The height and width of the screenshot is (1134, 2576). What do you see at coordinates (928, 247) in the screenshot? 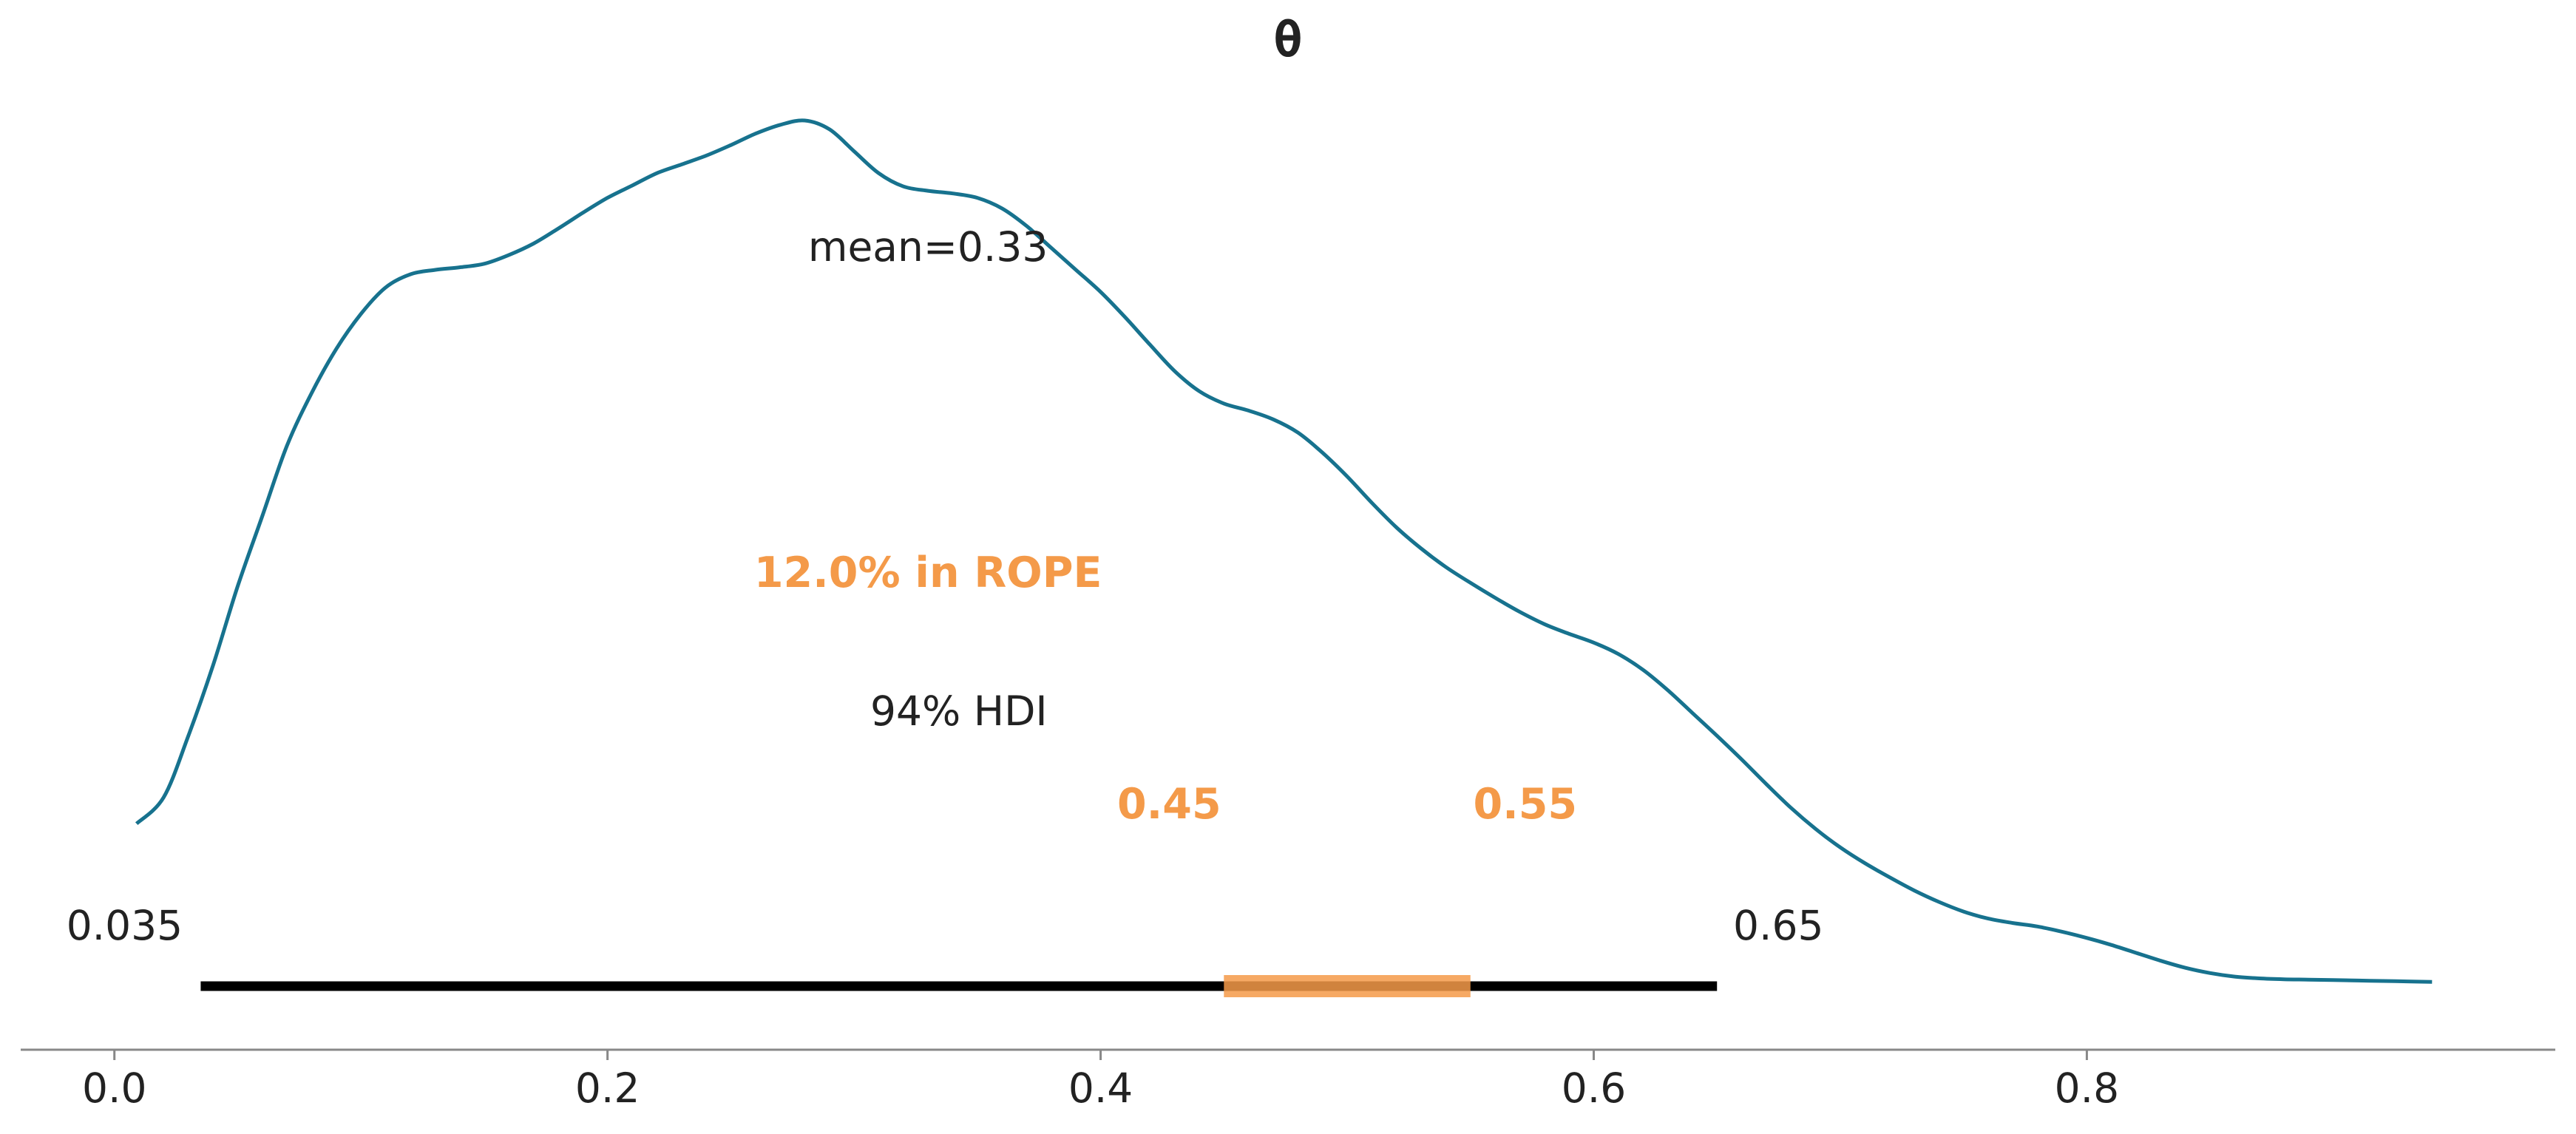
I see `mean-label: mean=0.33` at bounding box center [928, 247].